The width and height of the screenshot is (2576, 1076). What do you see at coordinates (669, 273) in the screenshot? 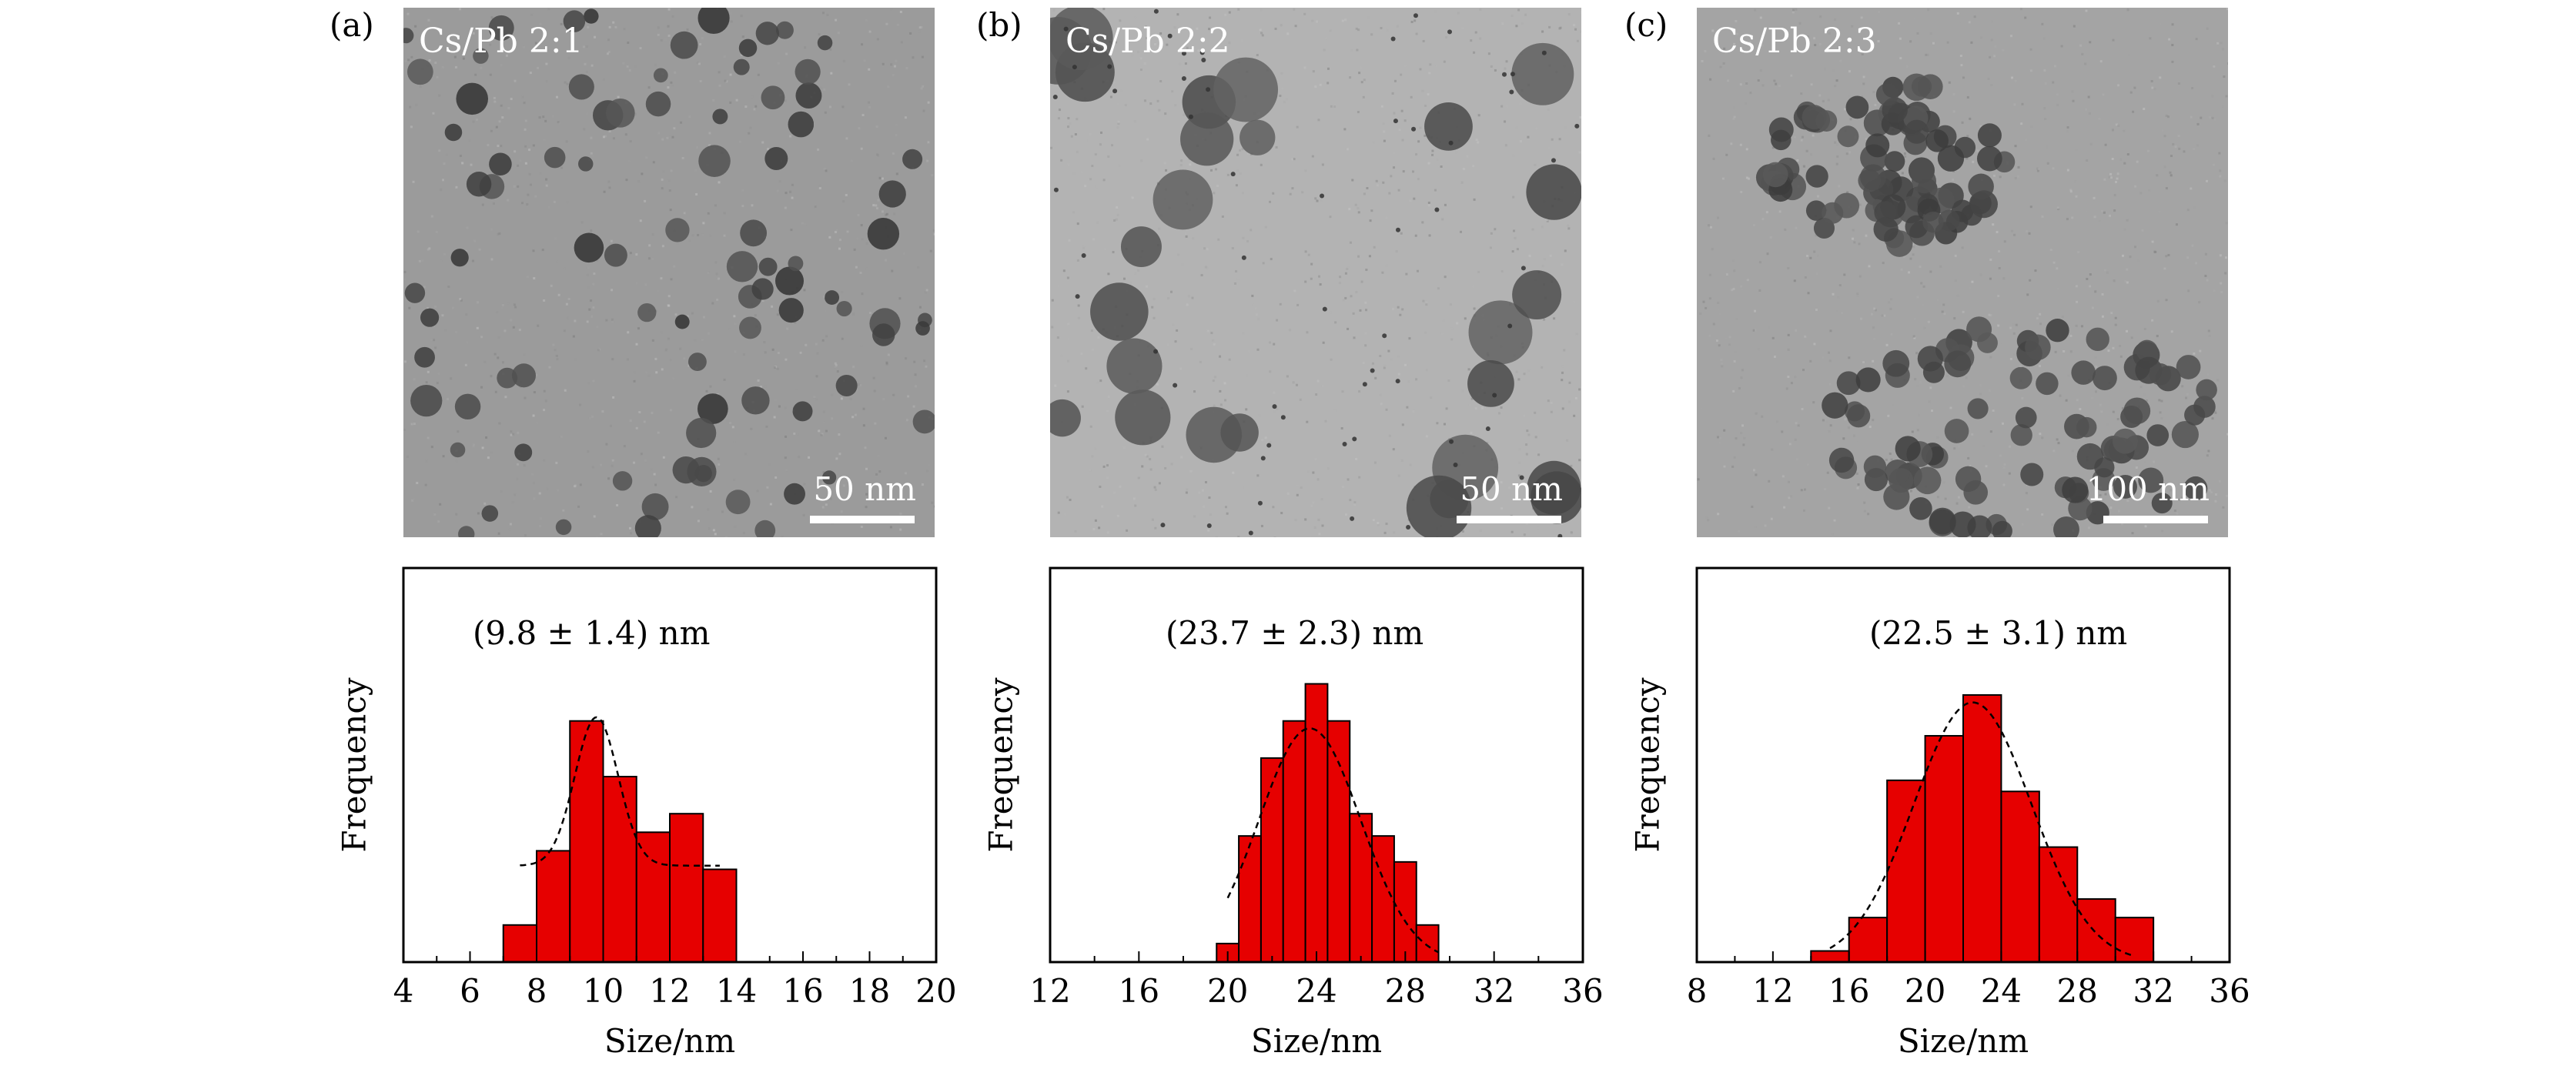
I see `tem-image-a: Cs/Pb 2:1 50 nm` at bounding box center [669, 273].